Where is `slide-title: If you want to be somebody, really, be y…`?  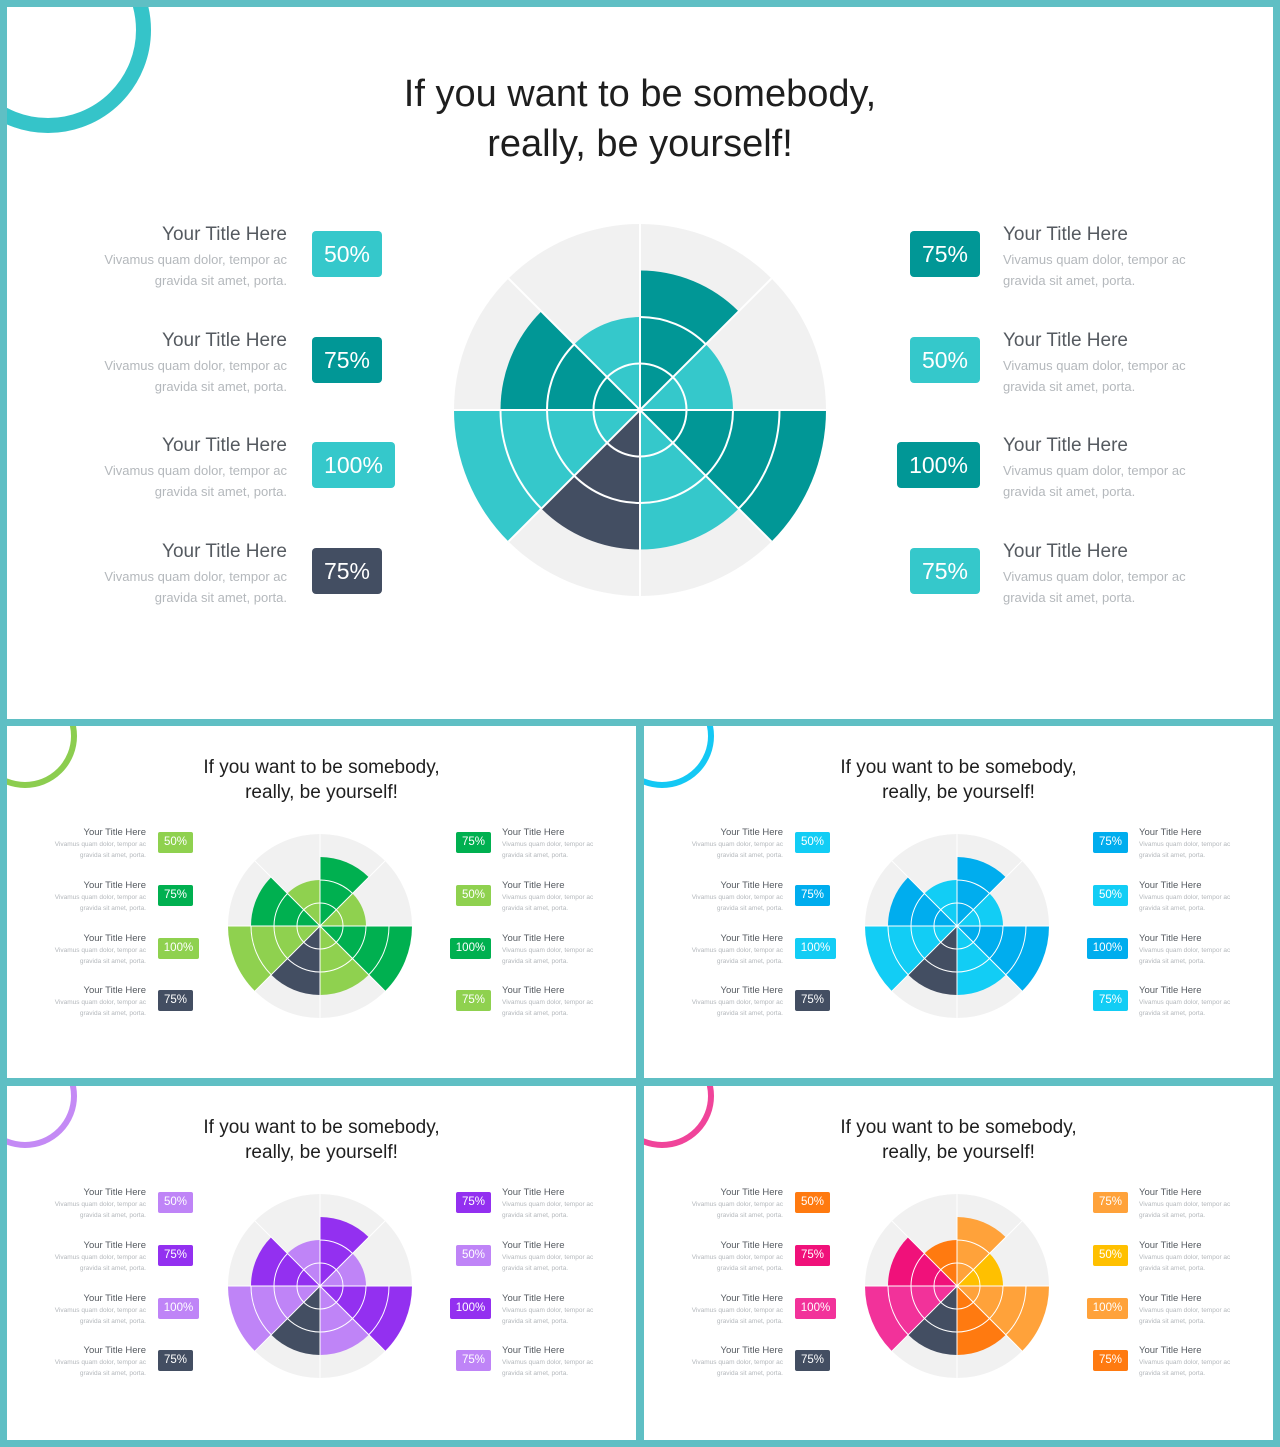
slide-title: If you want to be somebody, really, be y… is located at coordinates (640, 119).